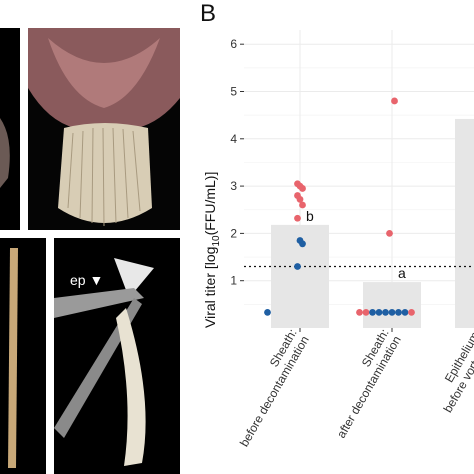  What do you see at coordinates (233, 44) in the screenshot?
I see `y-tick-label: 6` at bounding box center [233, 44].